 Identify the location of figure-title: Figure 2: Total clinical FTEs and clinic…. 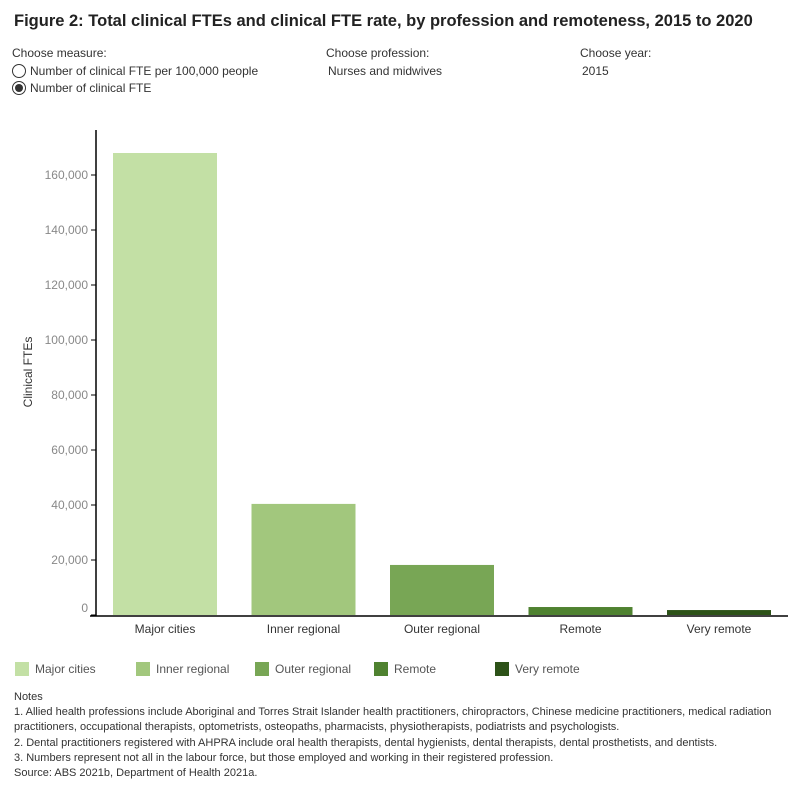
(383, 21).